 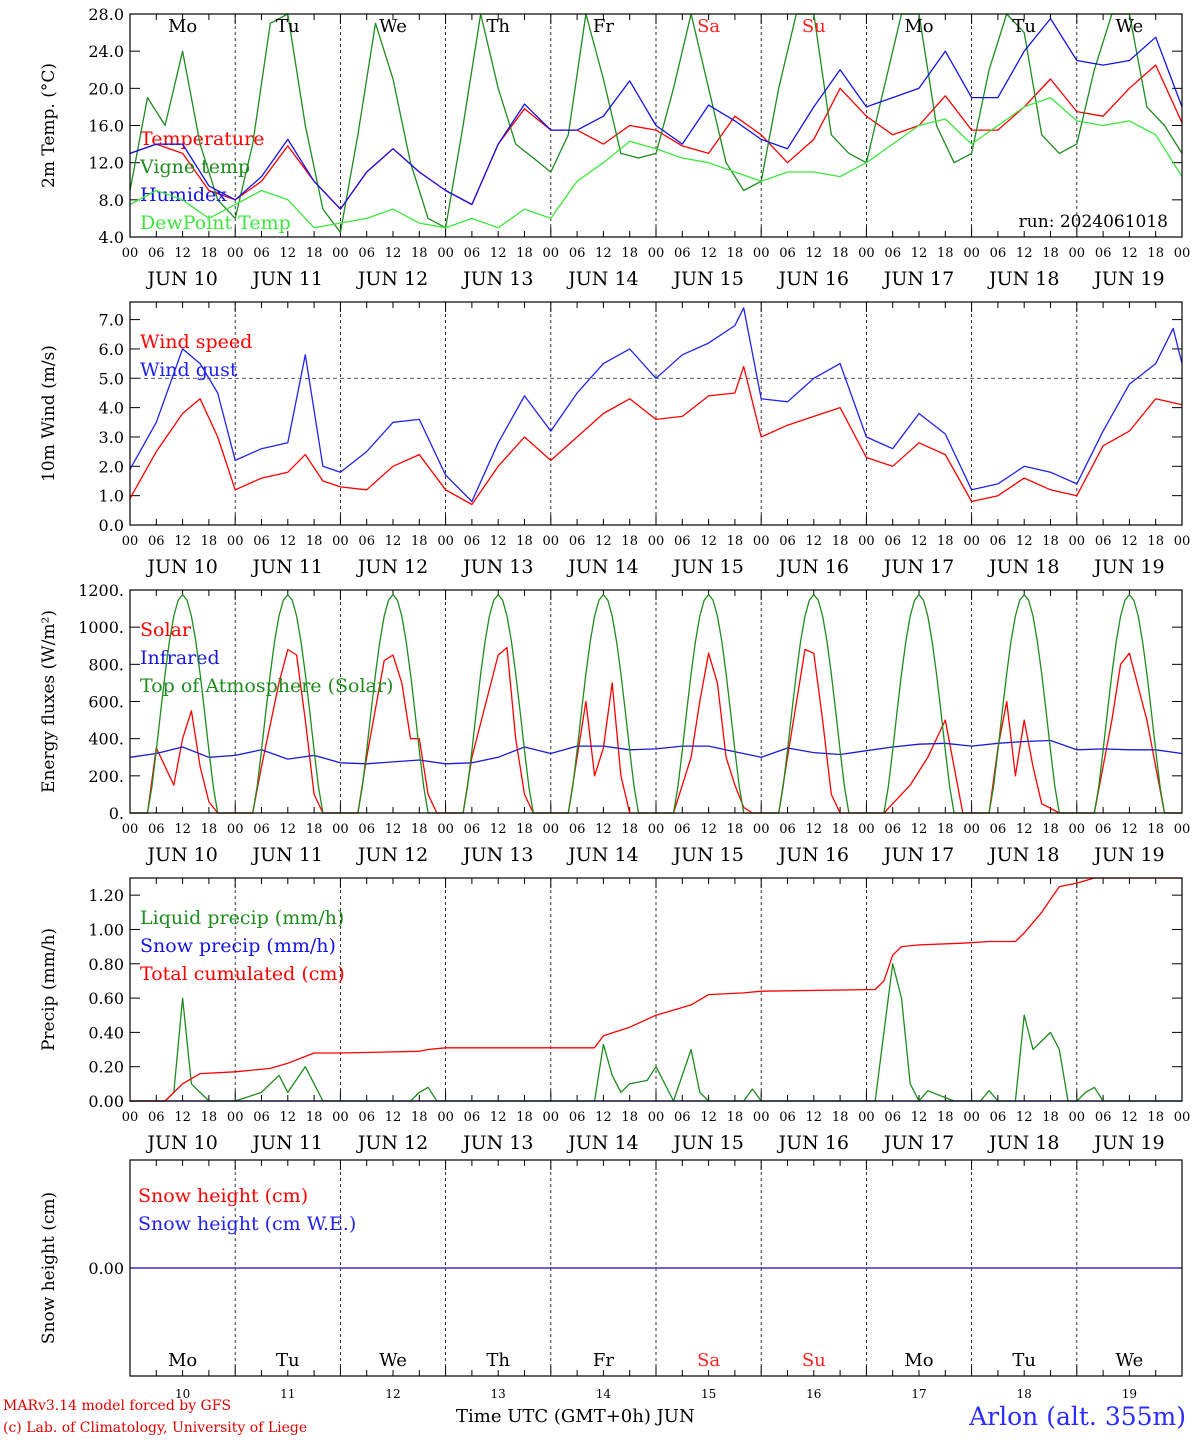 I want to click on y-tick-label: 12.0, so click(x=106, y=163).